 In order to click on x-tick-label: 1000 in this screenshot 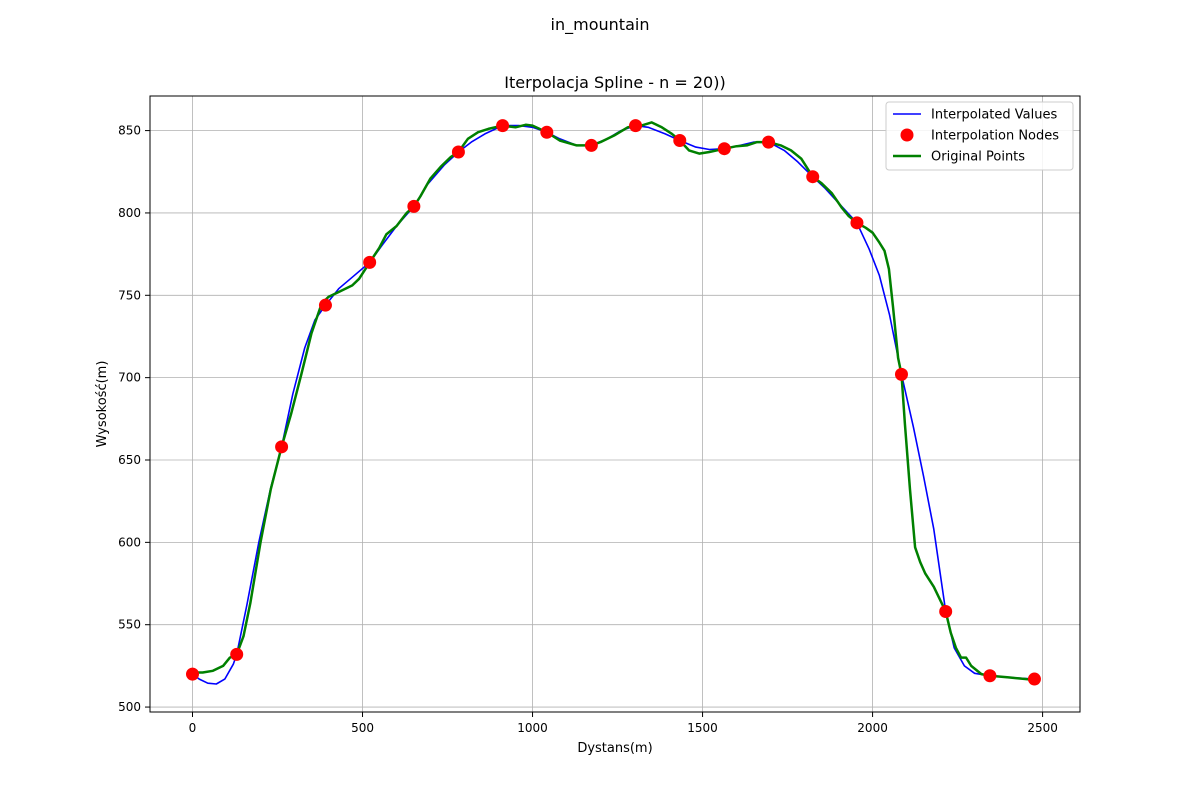, I will do `click(532, 728)`.